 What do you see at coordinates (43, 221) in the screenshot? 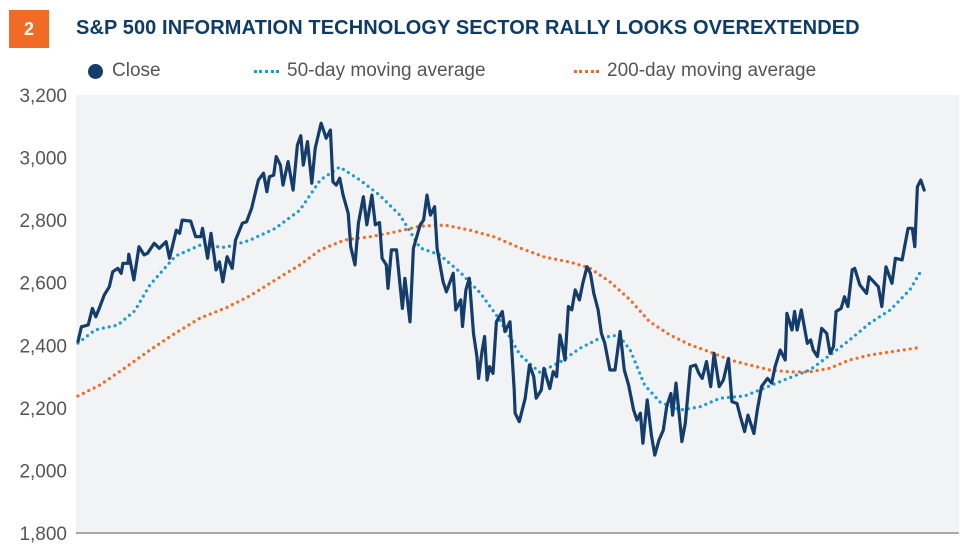
I see `y-tick-label: 2,800` at bounding box center [43, 221].